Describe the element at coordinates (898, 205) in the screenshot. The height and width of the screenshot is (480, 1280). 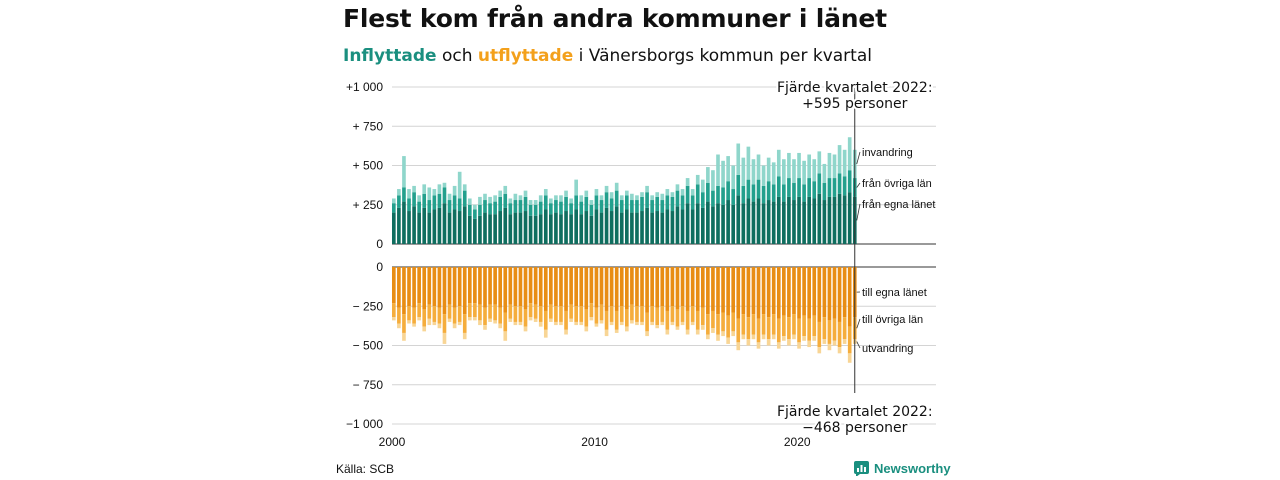
I see `series-label: från egna länet` at that location.